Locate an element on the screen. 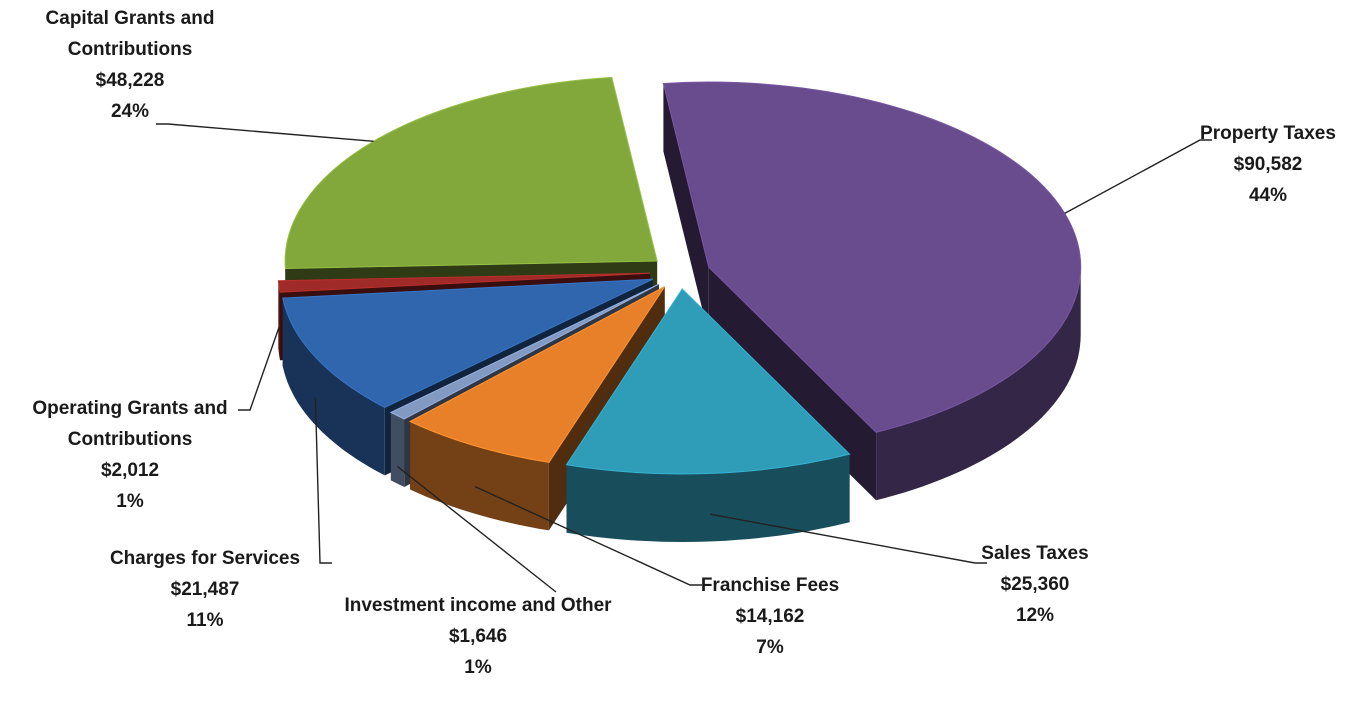 The width and height of the screenshot is (1369, 709). category-label: Operating Grants and Contributions is located at coordinates (130, 424).